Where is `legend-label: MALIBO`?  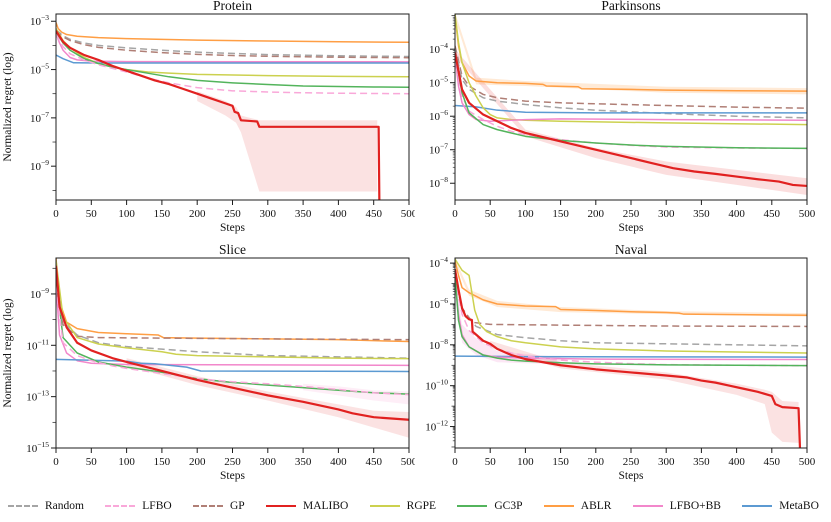
legend-label: MALIBO is located at coordinates (325, 506).